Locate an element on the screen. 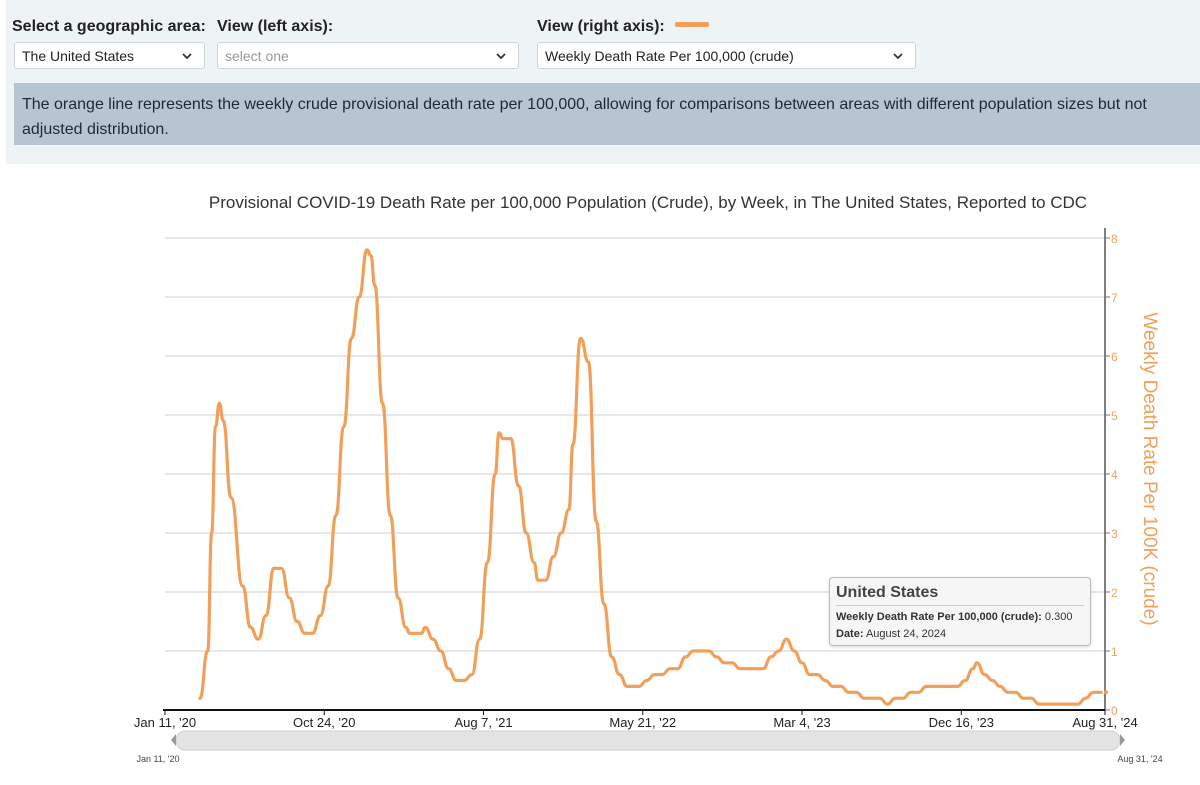 The image size is (1200, 785). y-axis-title: Weekly Death Rate Per 100K (crude) is located at coordinates (1149, 468).